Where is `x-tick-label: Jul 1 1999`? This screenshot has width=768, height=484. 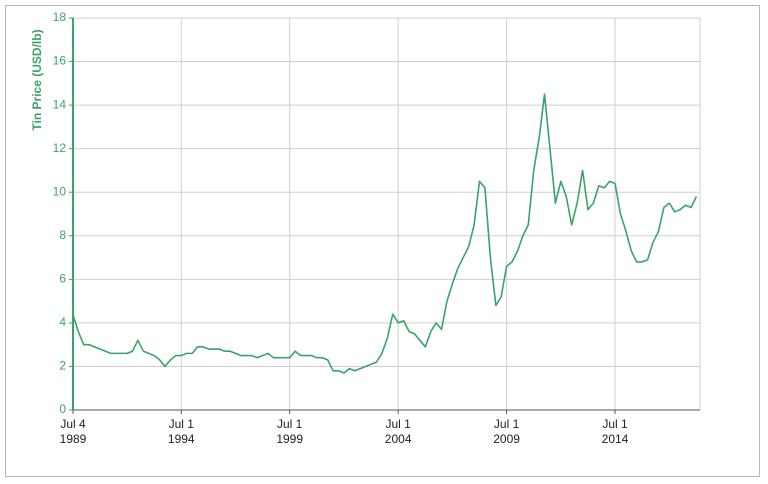
x-tick-label: Jul 1 1999 is located at coordinates (290, 431).